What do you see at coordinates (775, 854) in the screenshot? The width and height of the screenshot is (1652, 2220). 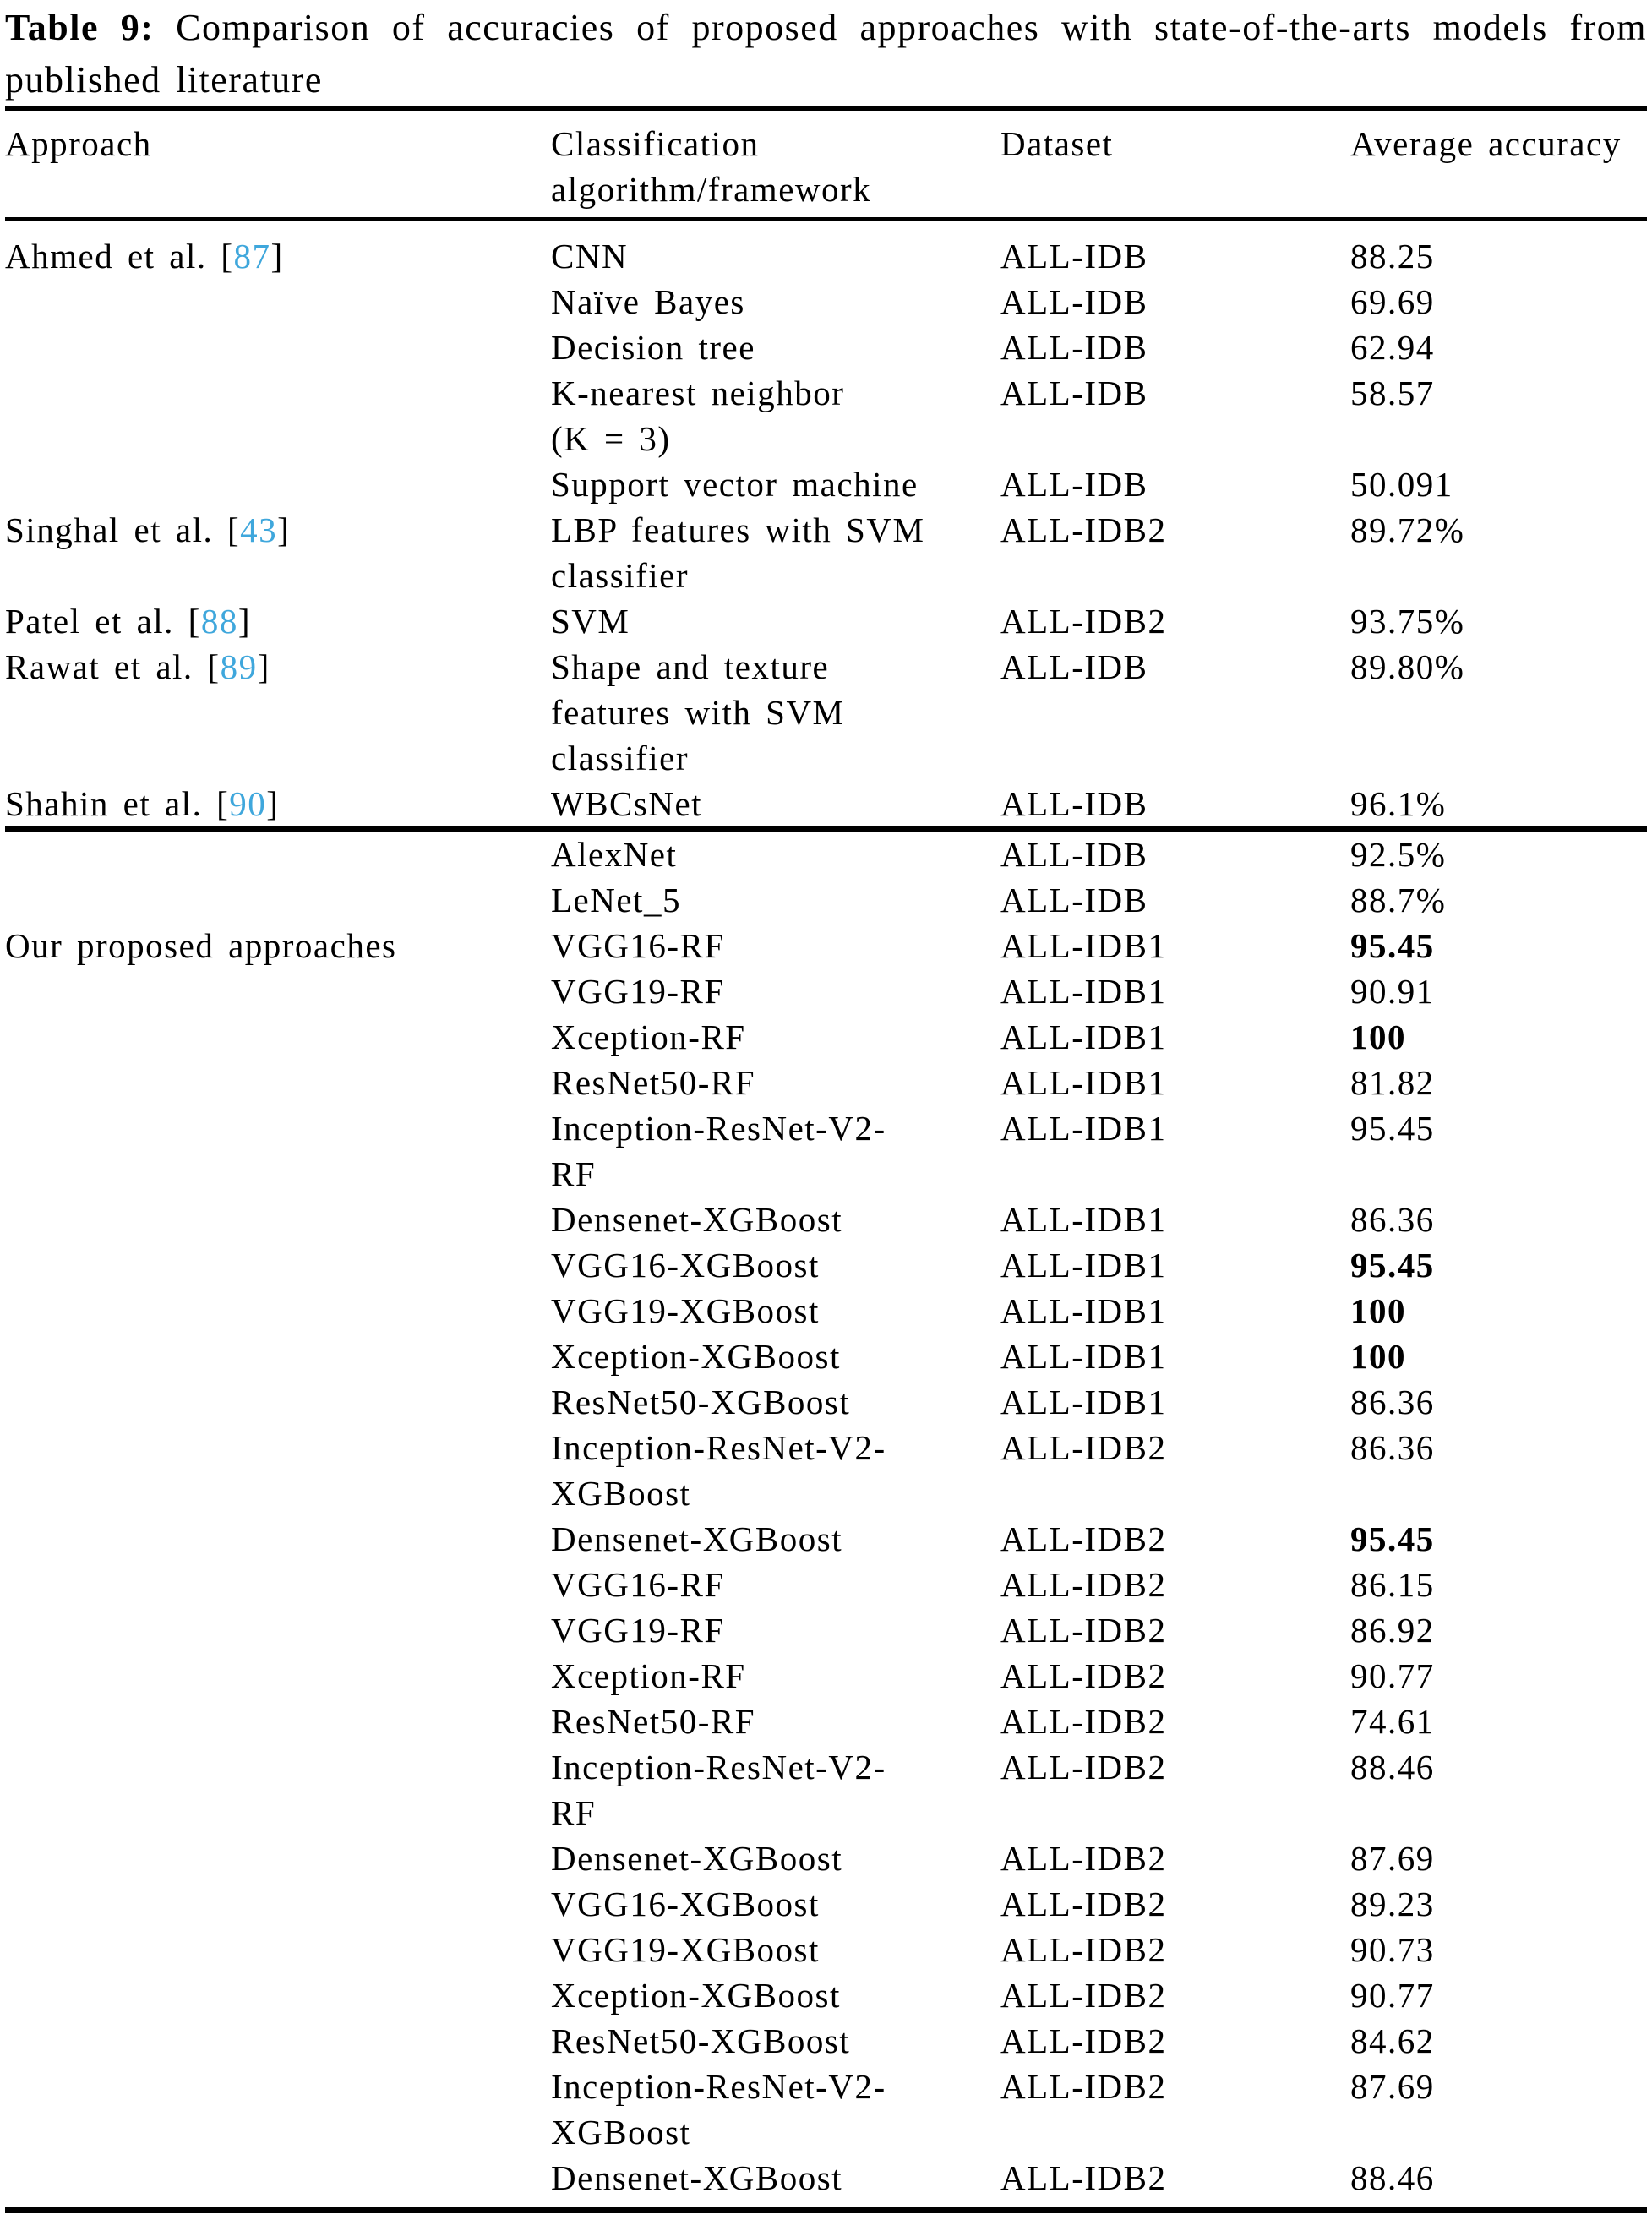 I see `algorithm-cell: AlexNet` at bounding box center [775, 854].